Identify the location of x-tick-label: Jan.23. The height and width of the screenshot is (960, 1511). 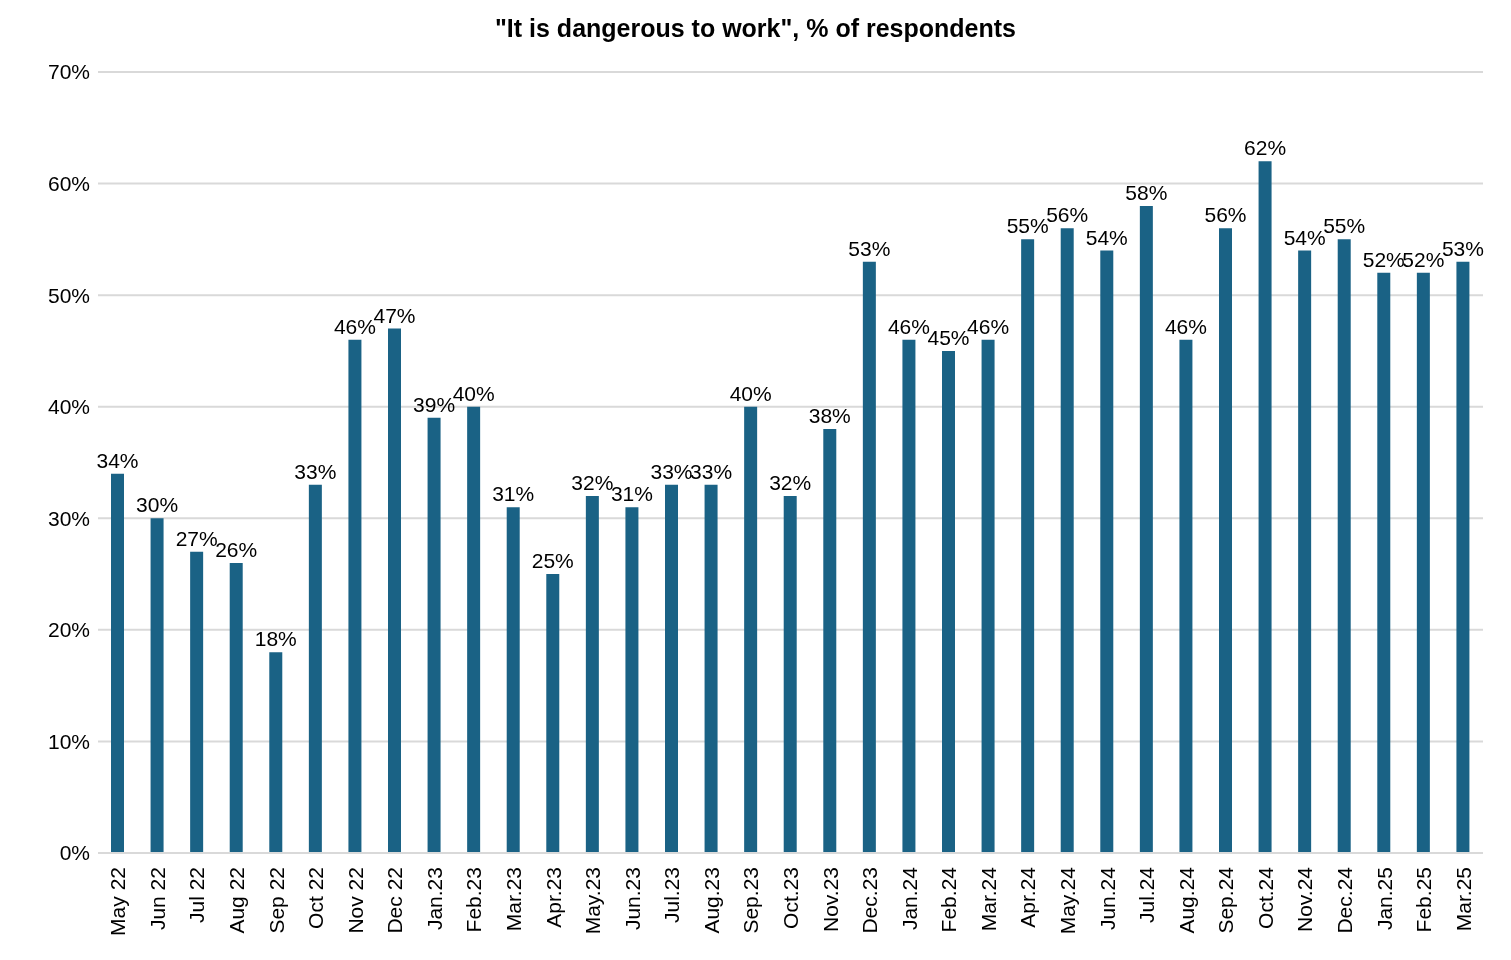
(434, 899).